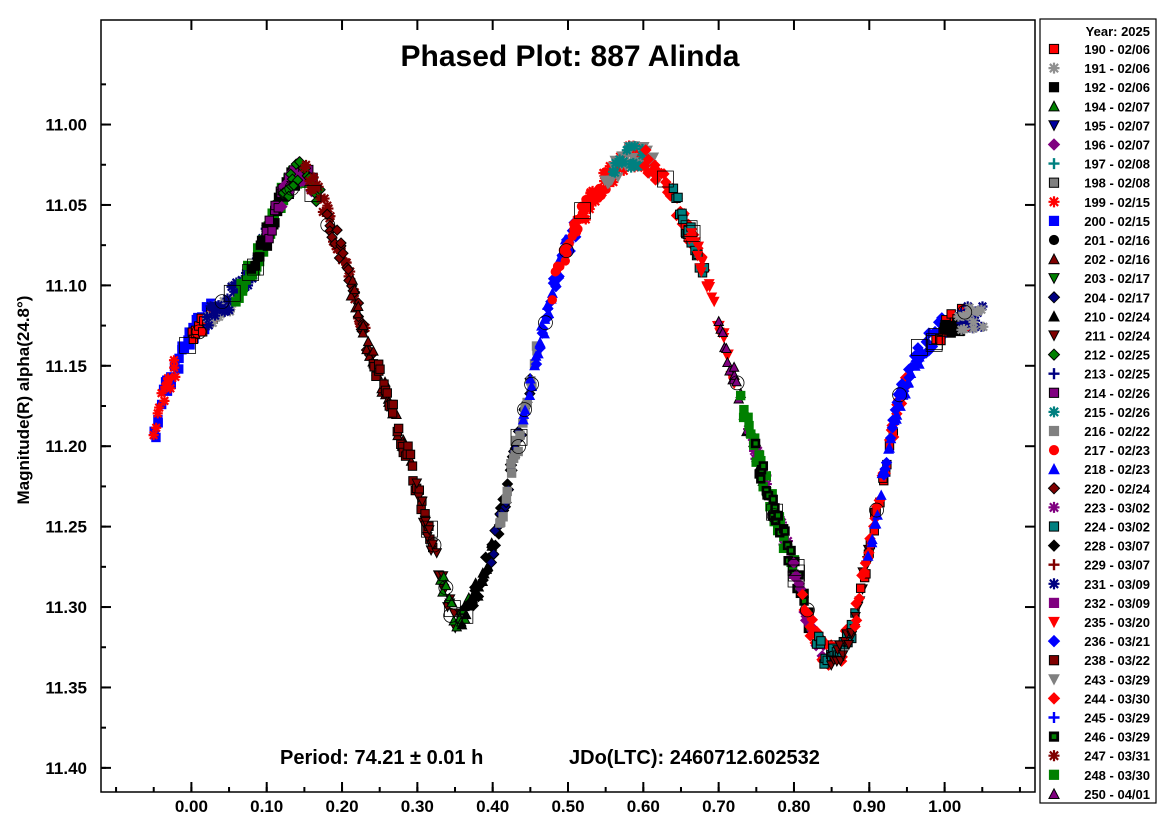 This screenshot has width=1163, height=839. I want to click on y-tick-label: 11.25, so click(66, 527).